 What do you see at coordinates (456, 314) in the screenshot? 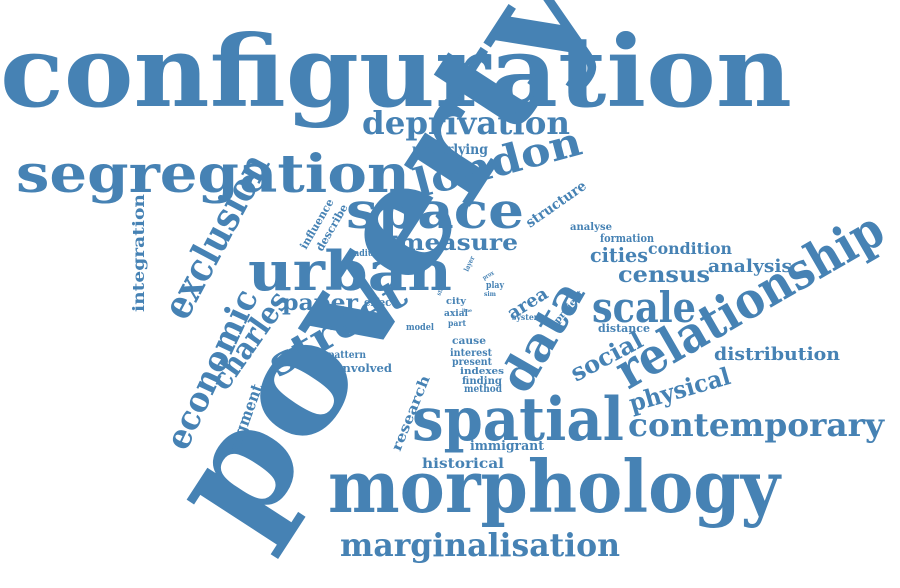
I see `word-axial: axial` at bounding box center [456, 314].